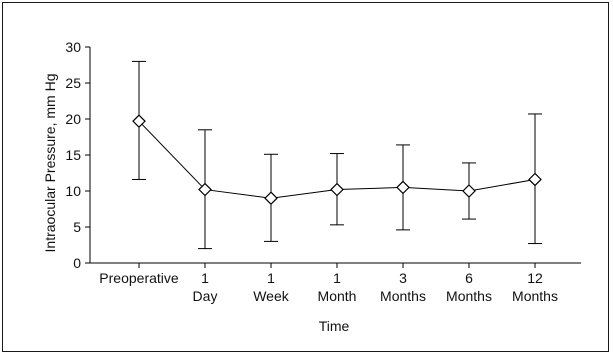  I want to click on y-tick-label: 0, so click(77, 263).